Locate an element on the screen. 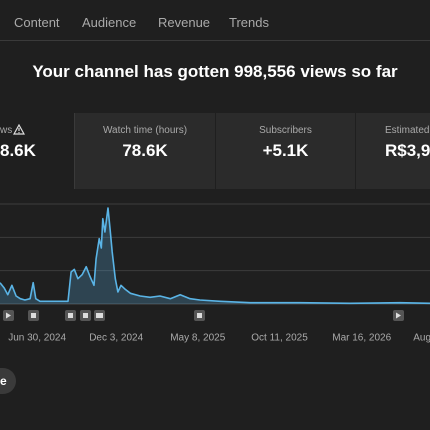  metric-value: R$3,9 is located at coordinates (407, 150).